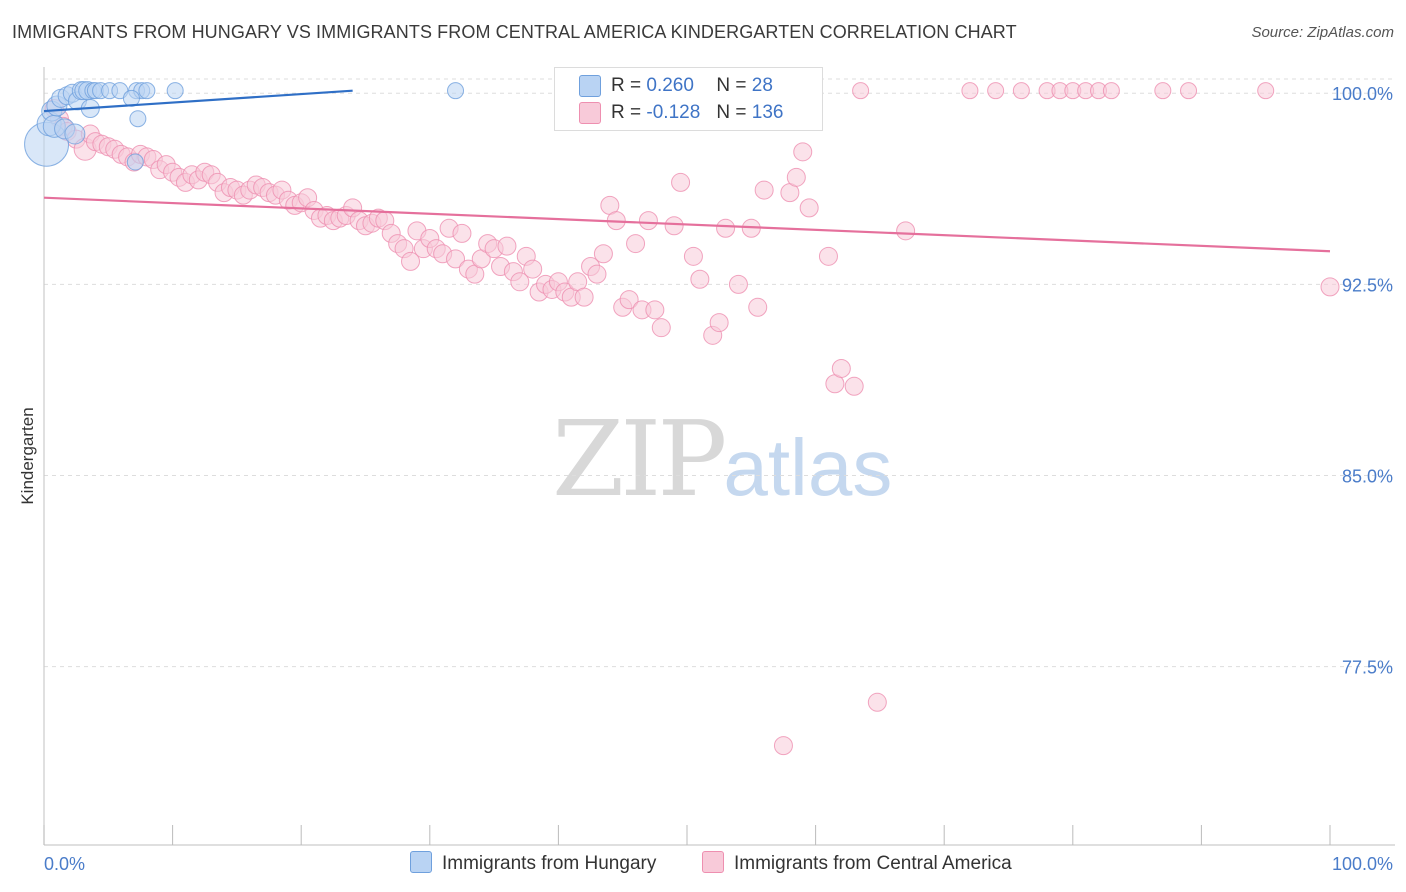 This screenshot has width=1406, height=892. I want to click on legend-row-central-america: R = -0.128 N = 136, so click(681, 114).